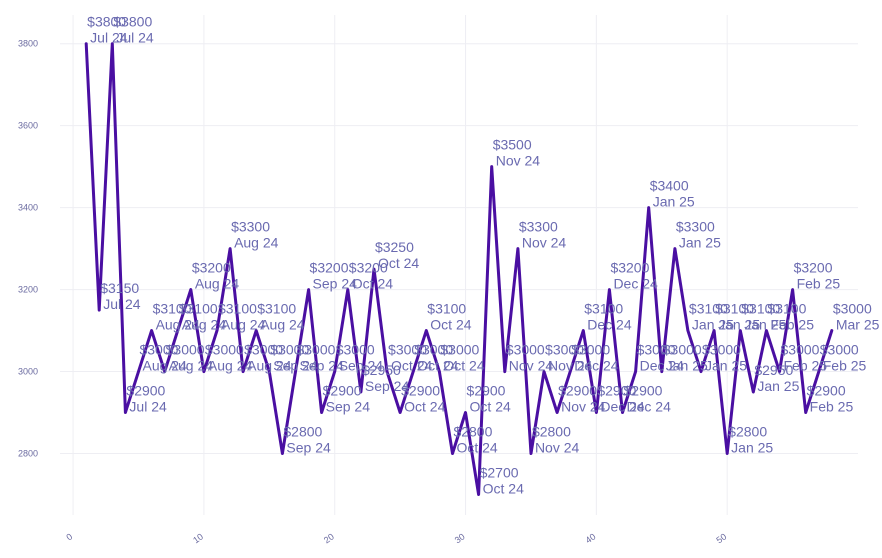  Describe the element at coordinates (119, 288) in the screenshot. I see `data-label-price: $3150` at that location.